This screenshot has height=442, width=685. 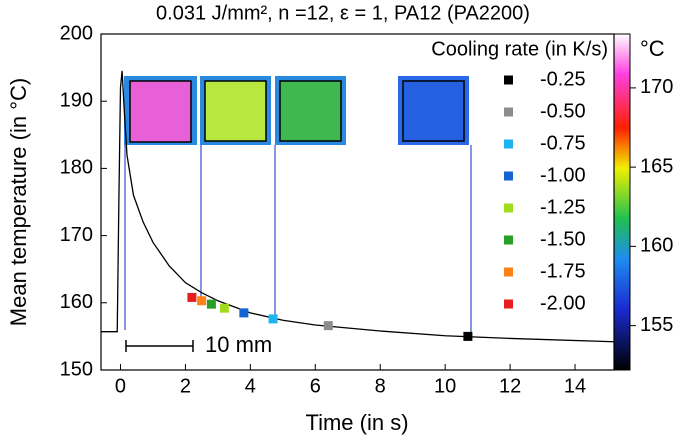 What do you see at coordinates (76, 235) in the screenshot?
I see `y-tick-label: 170` at bounding box center [76, 235].